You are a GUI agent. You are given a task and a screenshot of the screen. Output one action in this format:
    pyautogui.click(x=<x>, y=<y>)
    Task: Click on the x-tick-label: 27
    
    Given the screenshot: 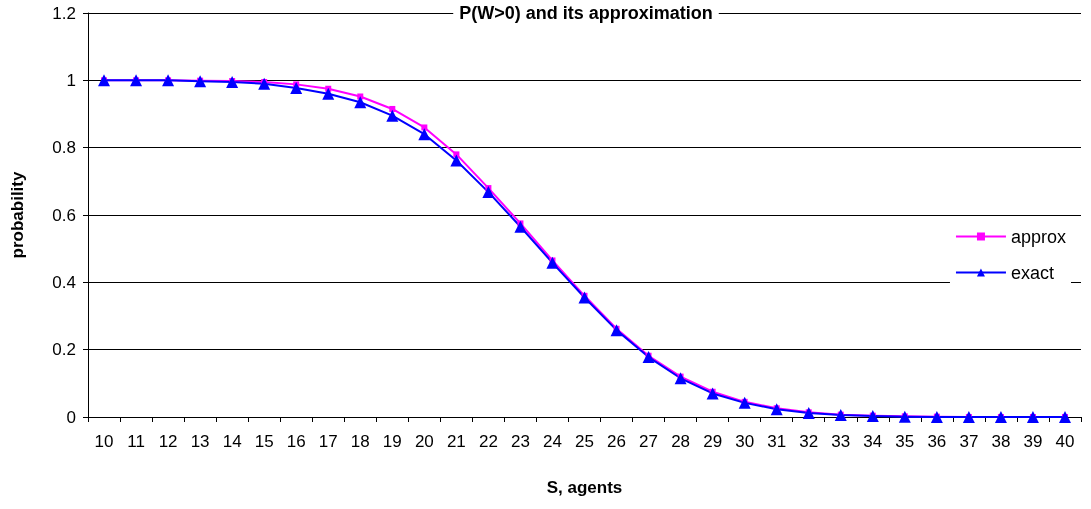 What is the action you would take?
    pyautogui.click(x=649, y=441)
    